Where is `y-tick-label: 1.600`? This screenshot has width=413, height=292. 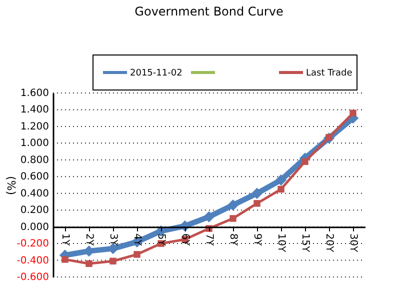
y-tick-label: 1.600 is located at coordinates (34, 93).